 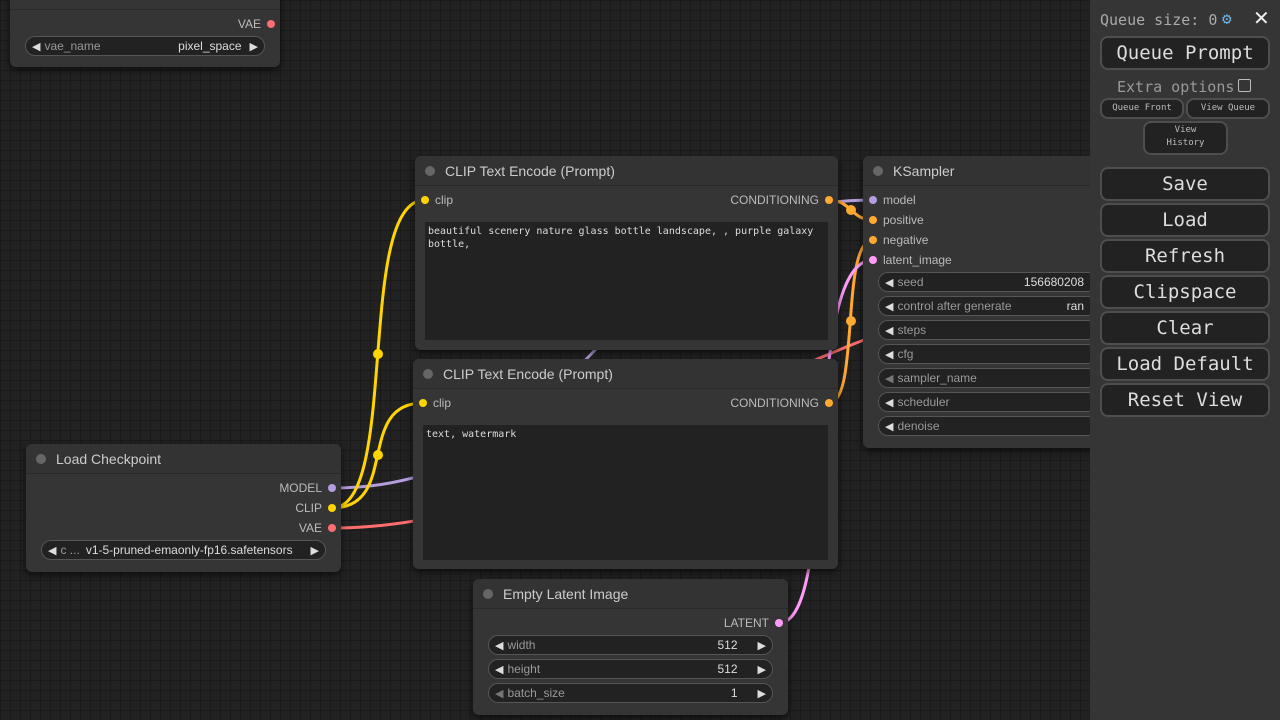 I want to click on vae-loader-node: VAE ◀ vae_name pixel_space ▶, so click(x=145, y=33).